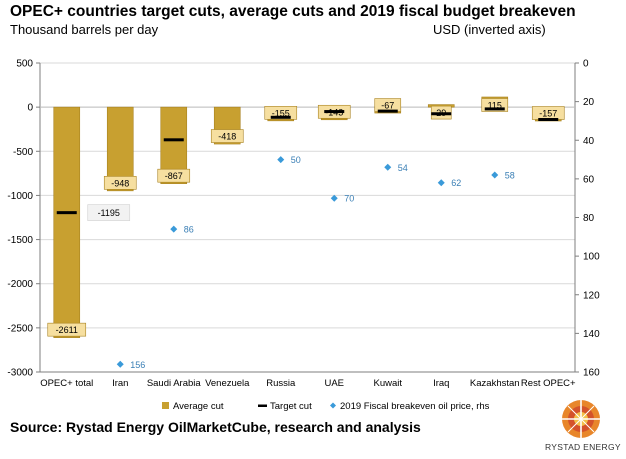 The image size is (626, 459). What do you see at coordinates (581, 419) in the screenshot?
I see `rystad-logo-icon` at bounding box center [581, 419].